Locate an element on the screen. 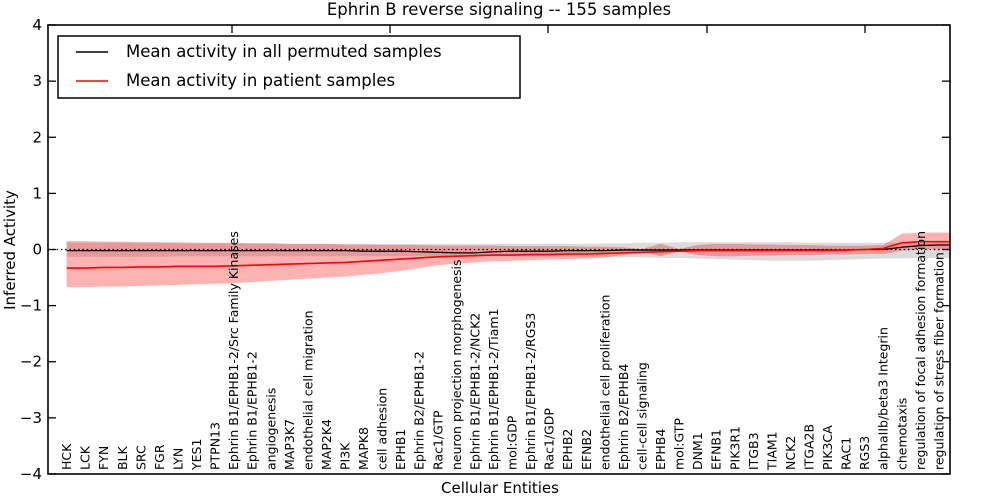  x-tick-label: regulation of stress fiber formation is located at coordinates (938, 361).